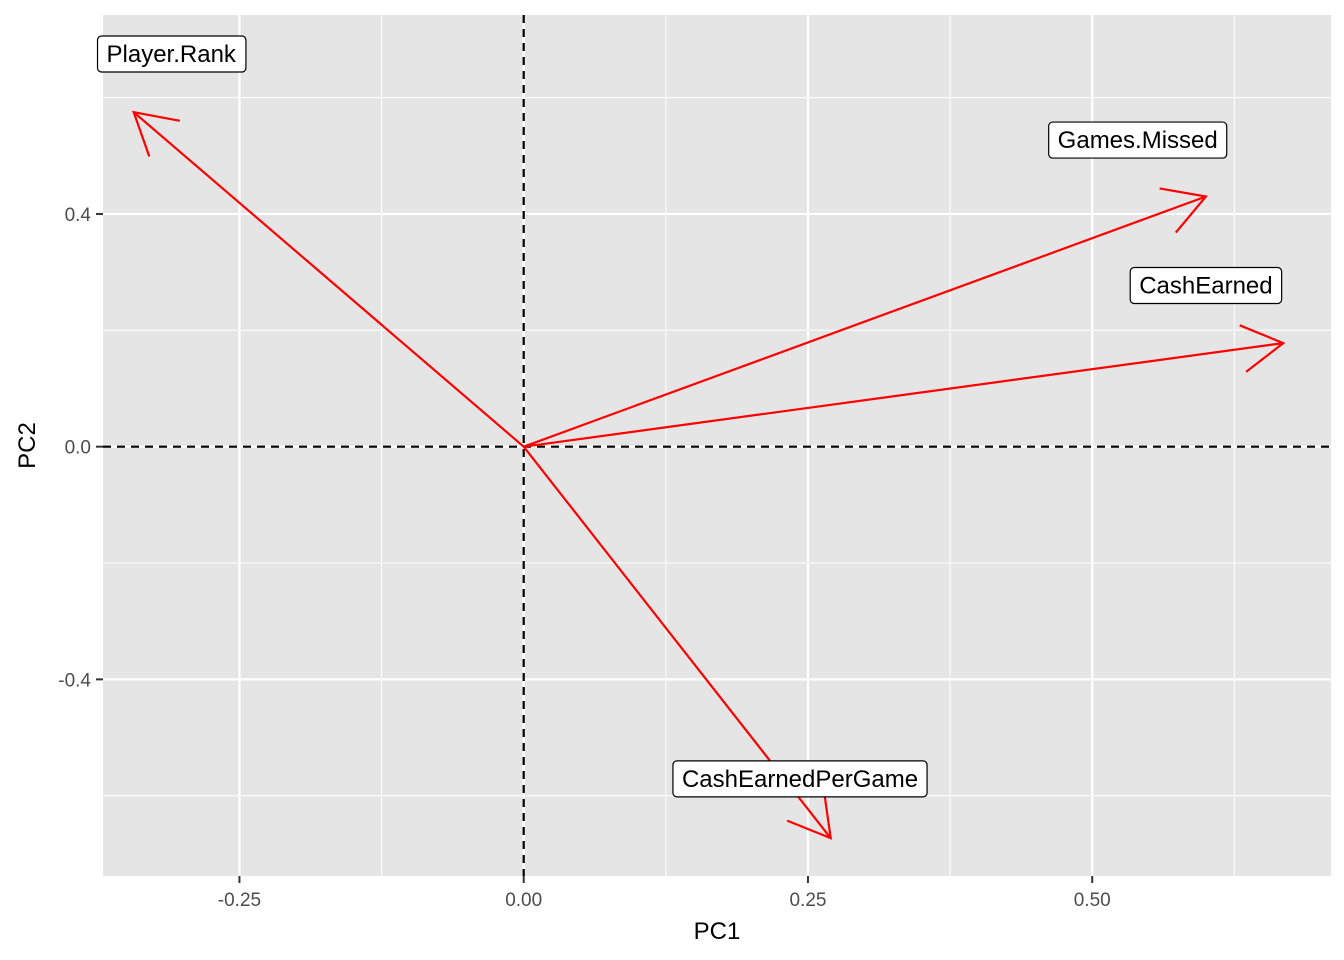 This screenshot has height=960, width=1344. Describe the element at coordinates (1092, 900) in the screenshot. I see `x-tick-label: 0.50` at that location.